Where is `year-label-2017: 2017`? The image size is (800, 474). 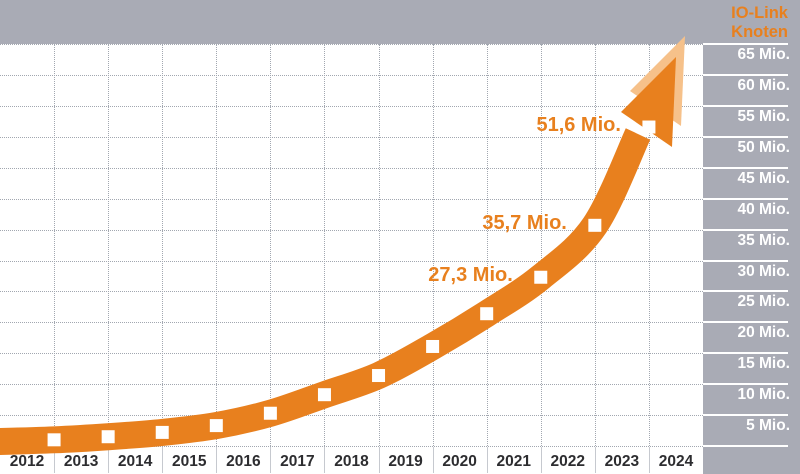 year-label-2017: 2017 is located at coordinates (297, 461).